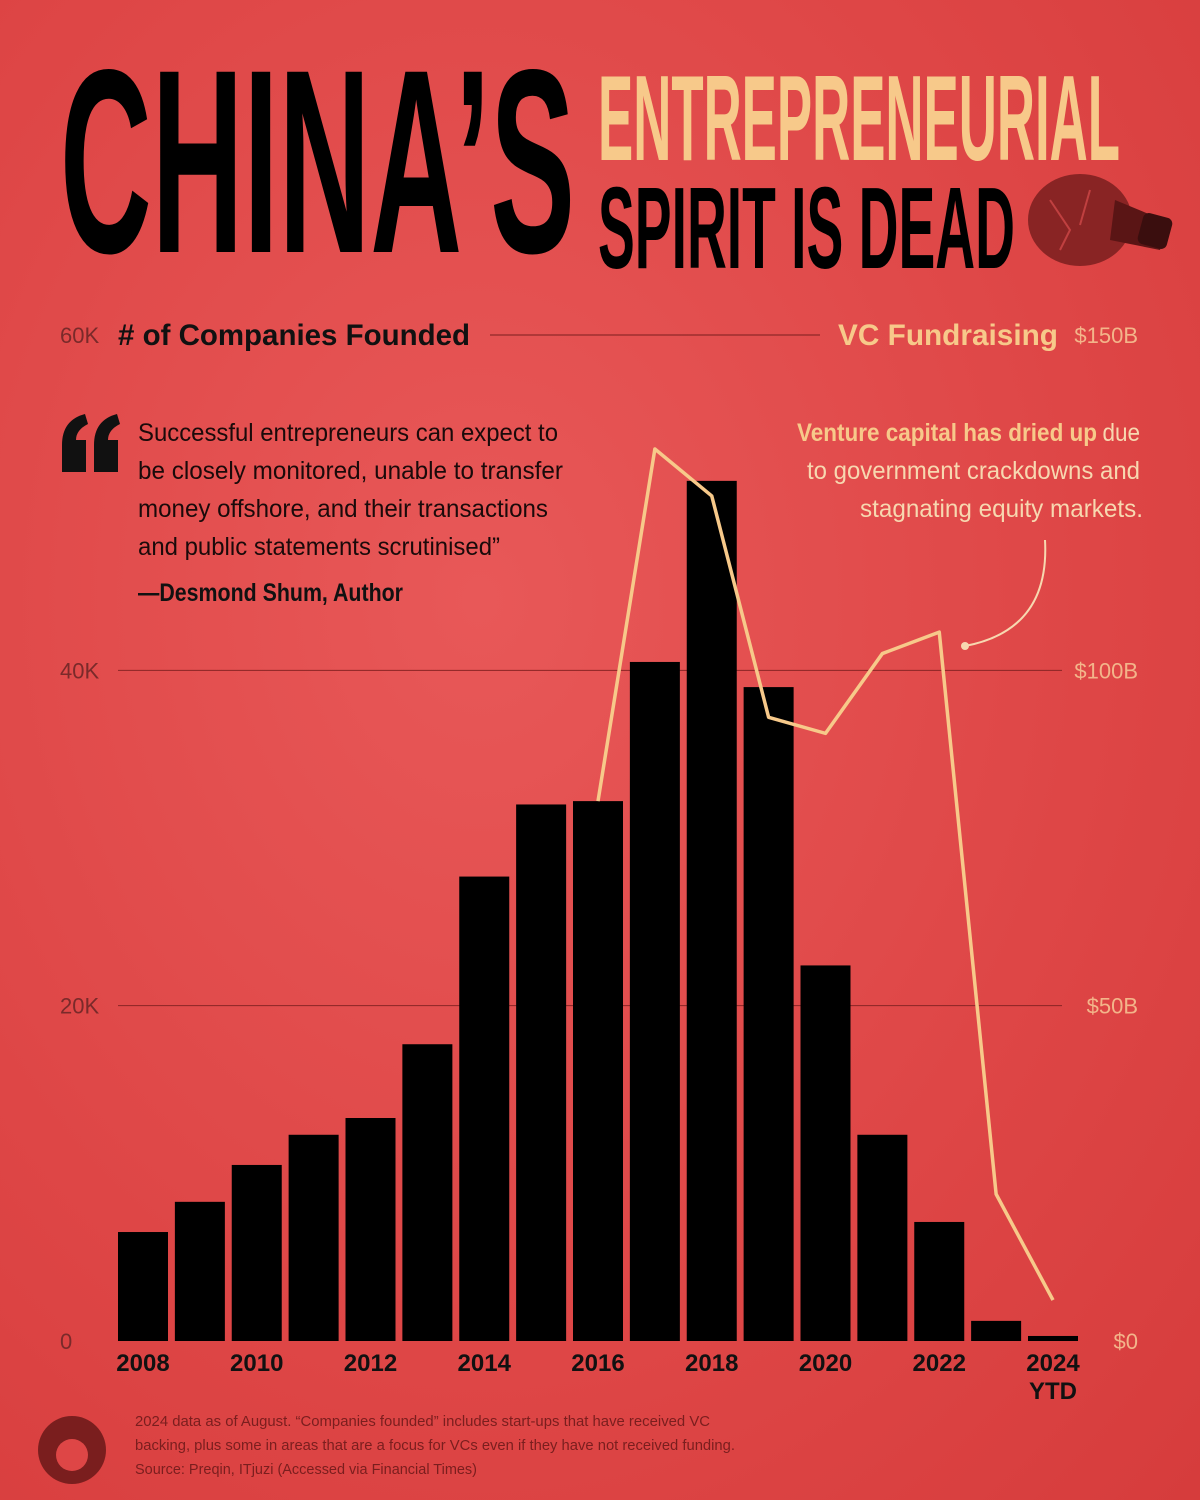 The height and width of the screenshot is (1500, 1200). Describe the element at coordinates (370, 1363) in the screenshot. I see `x-tick-label: 2012` at that location.